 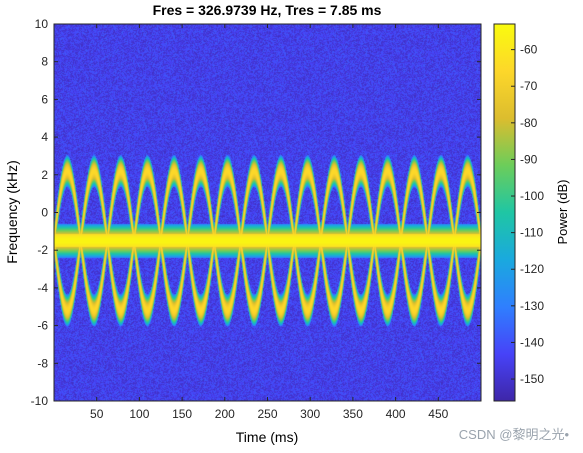 I want to click on colorbar-tick-label: -150, so click(x=532, y=379).